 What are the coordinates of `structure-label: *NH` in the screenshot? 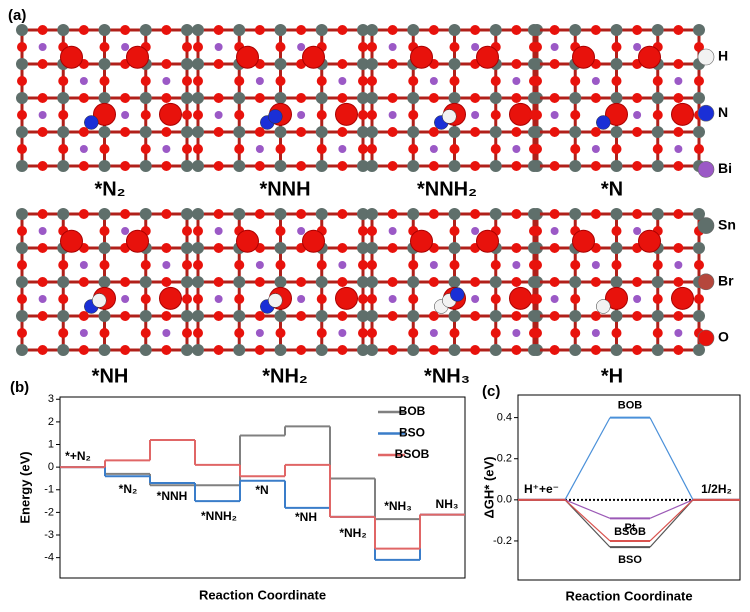 It's located at (110, 376).